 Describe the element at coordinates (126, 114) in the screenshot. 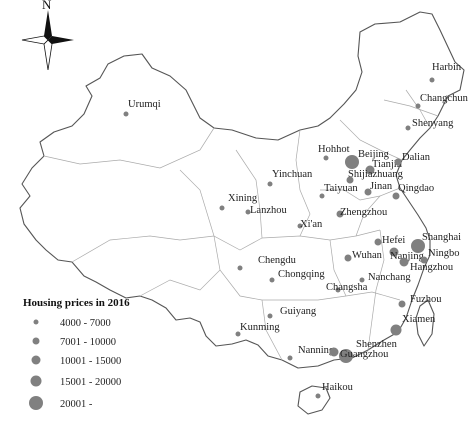

I see `city-dot-urumqi` at that location.